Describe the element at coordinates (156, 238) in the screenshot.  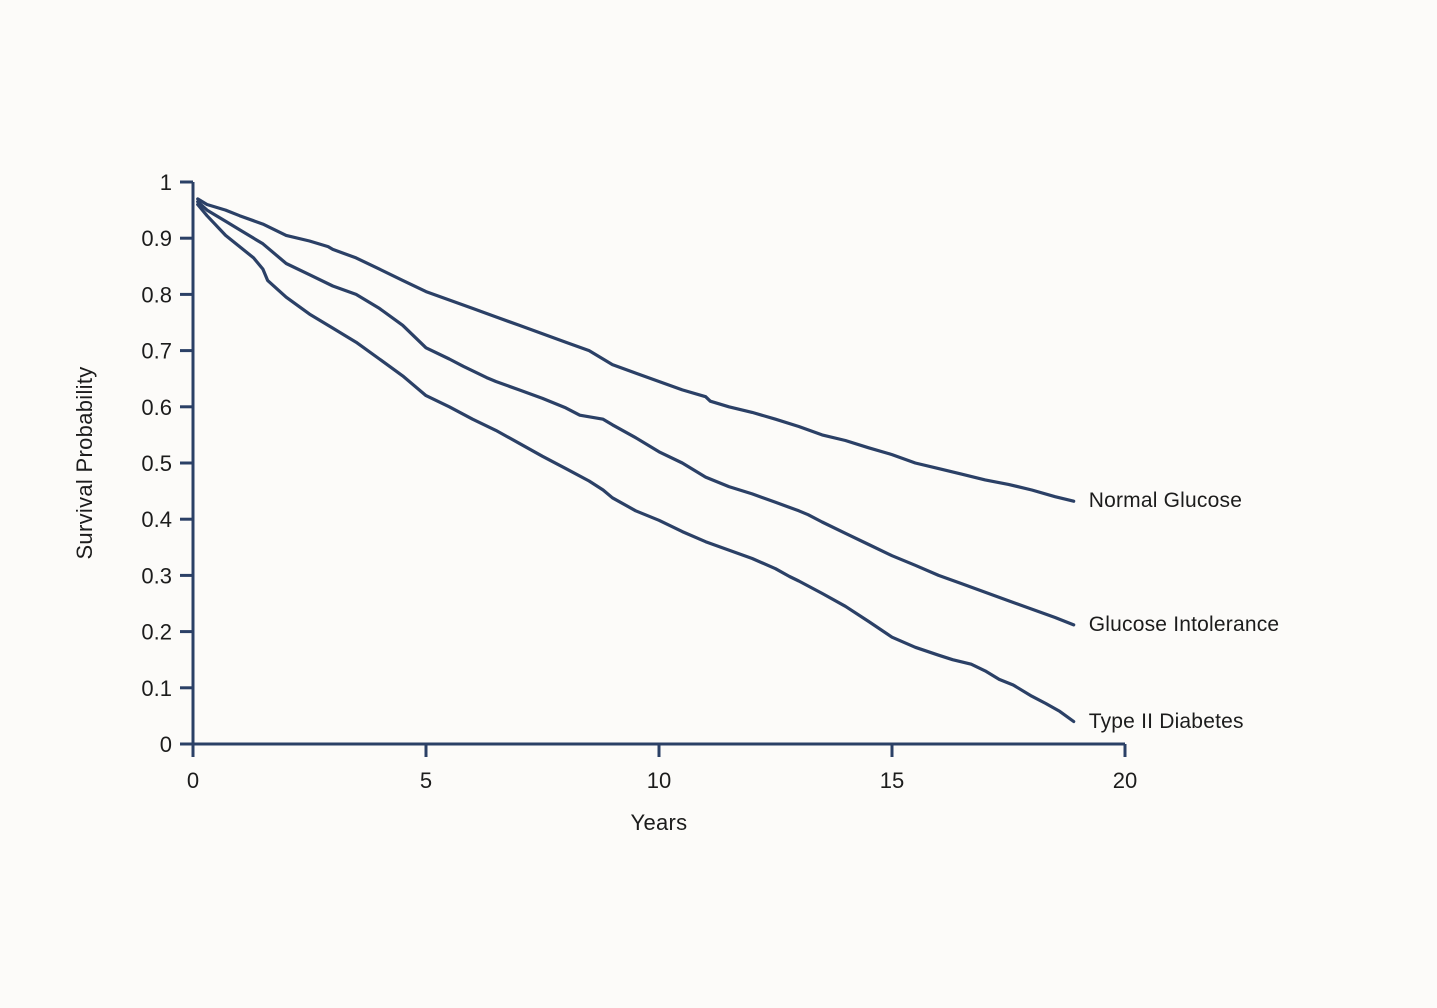
I see `y-tick-label: 0.9` at that location.